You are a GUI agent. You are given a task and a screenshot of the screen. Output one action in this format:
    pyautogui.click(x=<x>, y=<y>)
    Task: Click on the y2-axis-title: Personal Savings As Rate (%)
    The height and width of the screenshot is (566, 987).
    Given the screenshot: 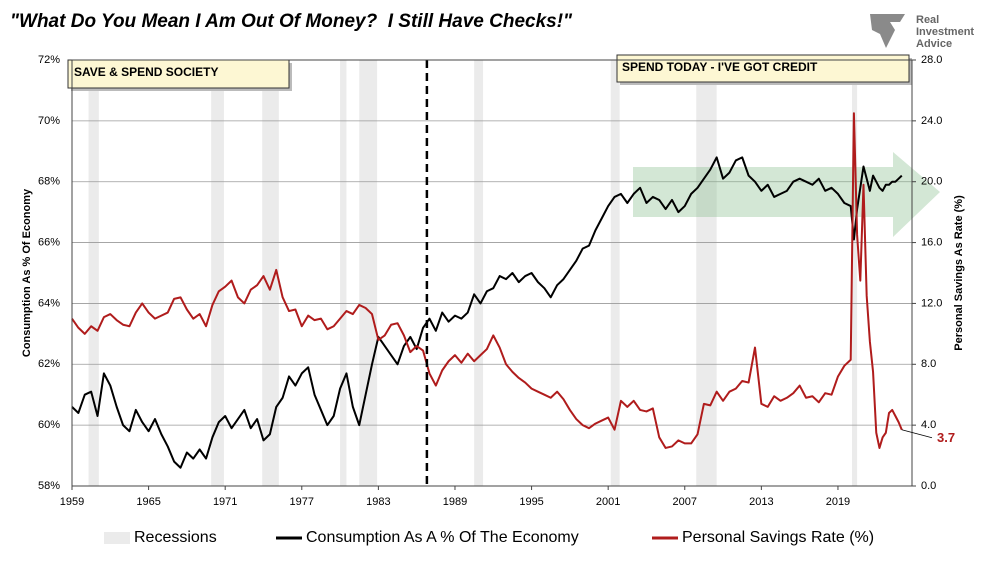 What is the action you would take?
    pyautogui.click(x=959, y=273)
    